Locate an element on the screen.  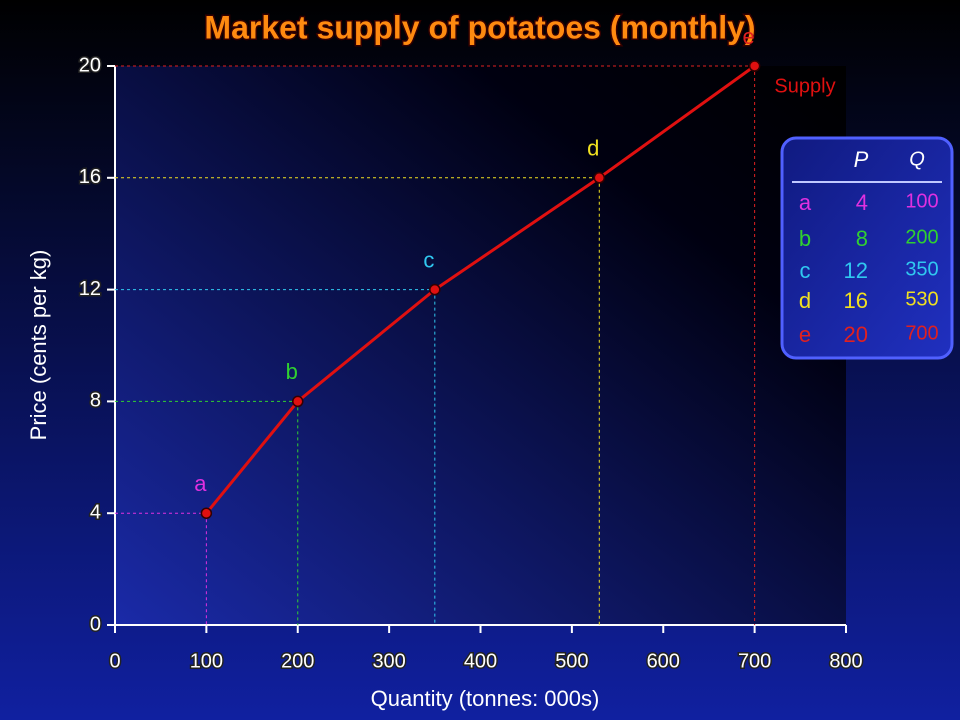
table-row-label: e is located at coordinates (805, 334).